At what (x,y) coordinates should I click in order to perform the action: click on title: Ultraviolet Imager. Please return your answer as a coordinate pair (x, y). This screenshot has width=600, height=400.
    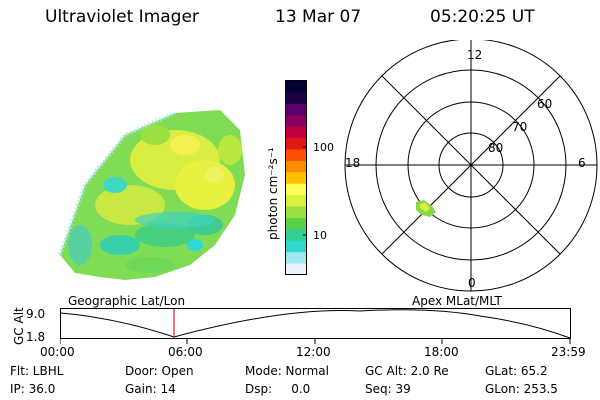
    Looking at the image, I should click on (122, 17).